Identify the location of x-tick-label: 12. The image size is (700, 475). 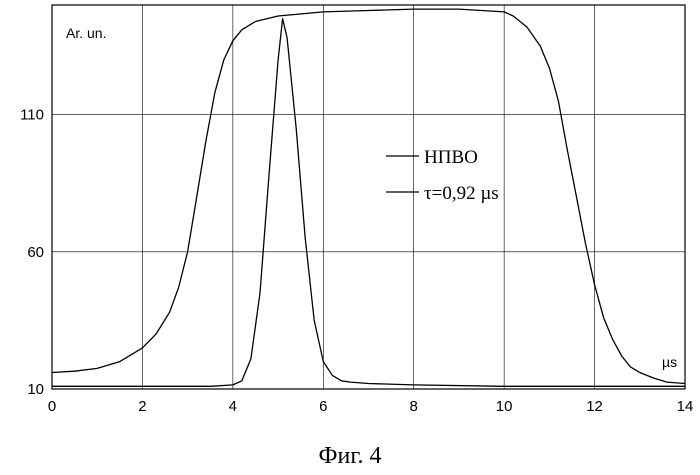
(594, 406).